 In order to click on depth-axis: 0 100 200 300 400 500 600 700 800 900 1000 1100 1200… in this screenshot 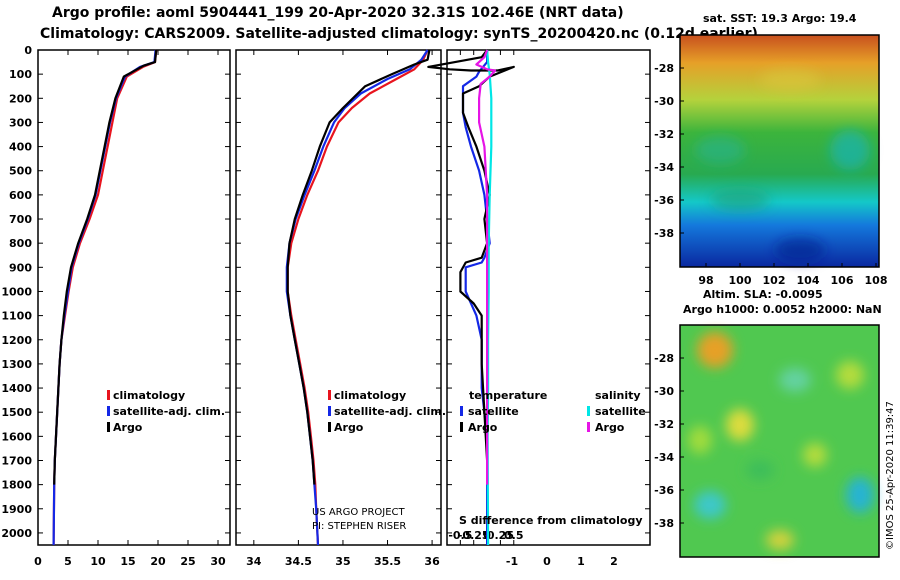, I will do `click(16, 292)`.